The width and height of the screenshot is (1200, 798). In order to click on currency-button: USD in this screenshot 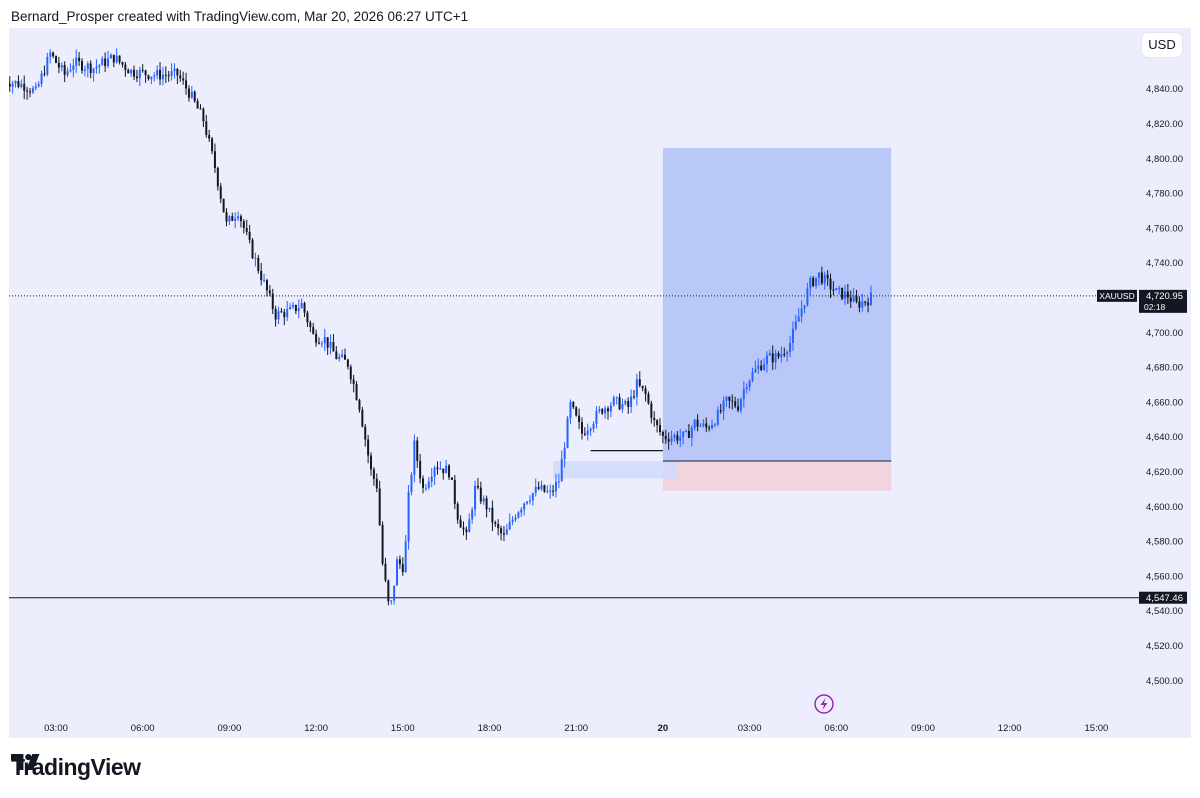, I will do `click(1162, 45)`.